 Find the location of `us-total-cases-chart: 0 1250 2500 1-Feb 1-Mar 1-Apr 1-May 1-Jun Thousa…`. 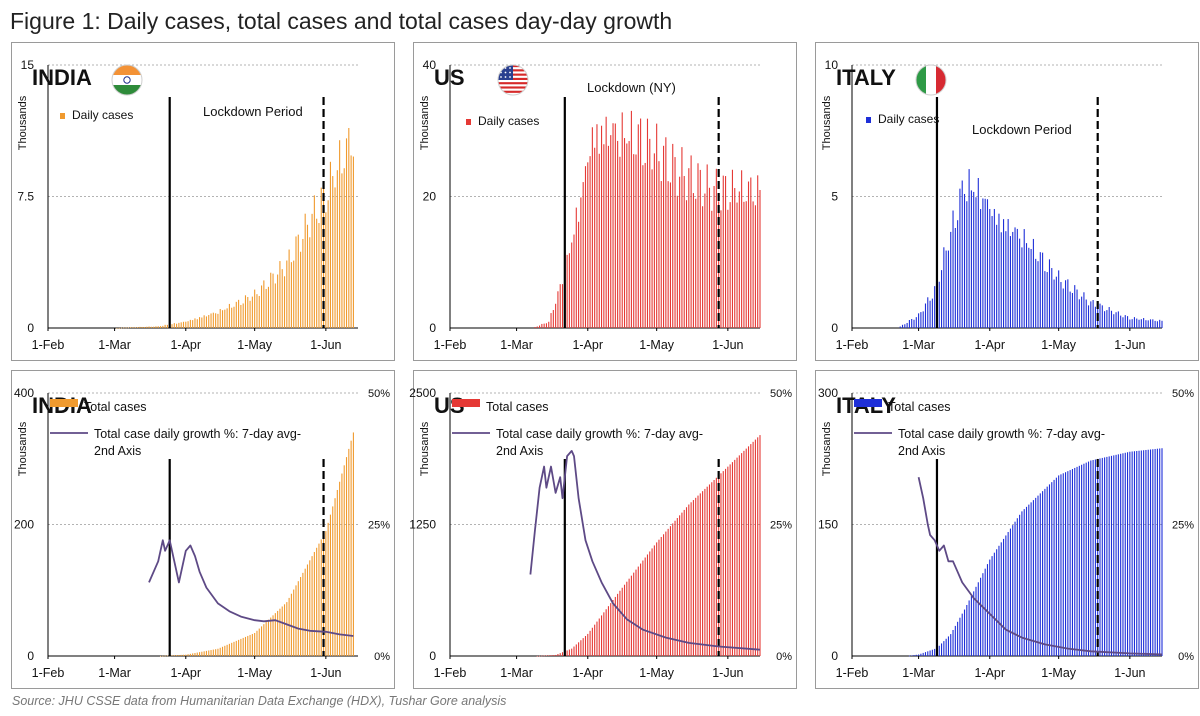

us-total-cases-chart: 0 1250 2500 1-Feb 1-Mar 1-Apr 1-May 1-Jun Thousa… is located at coordinates (603, 529).